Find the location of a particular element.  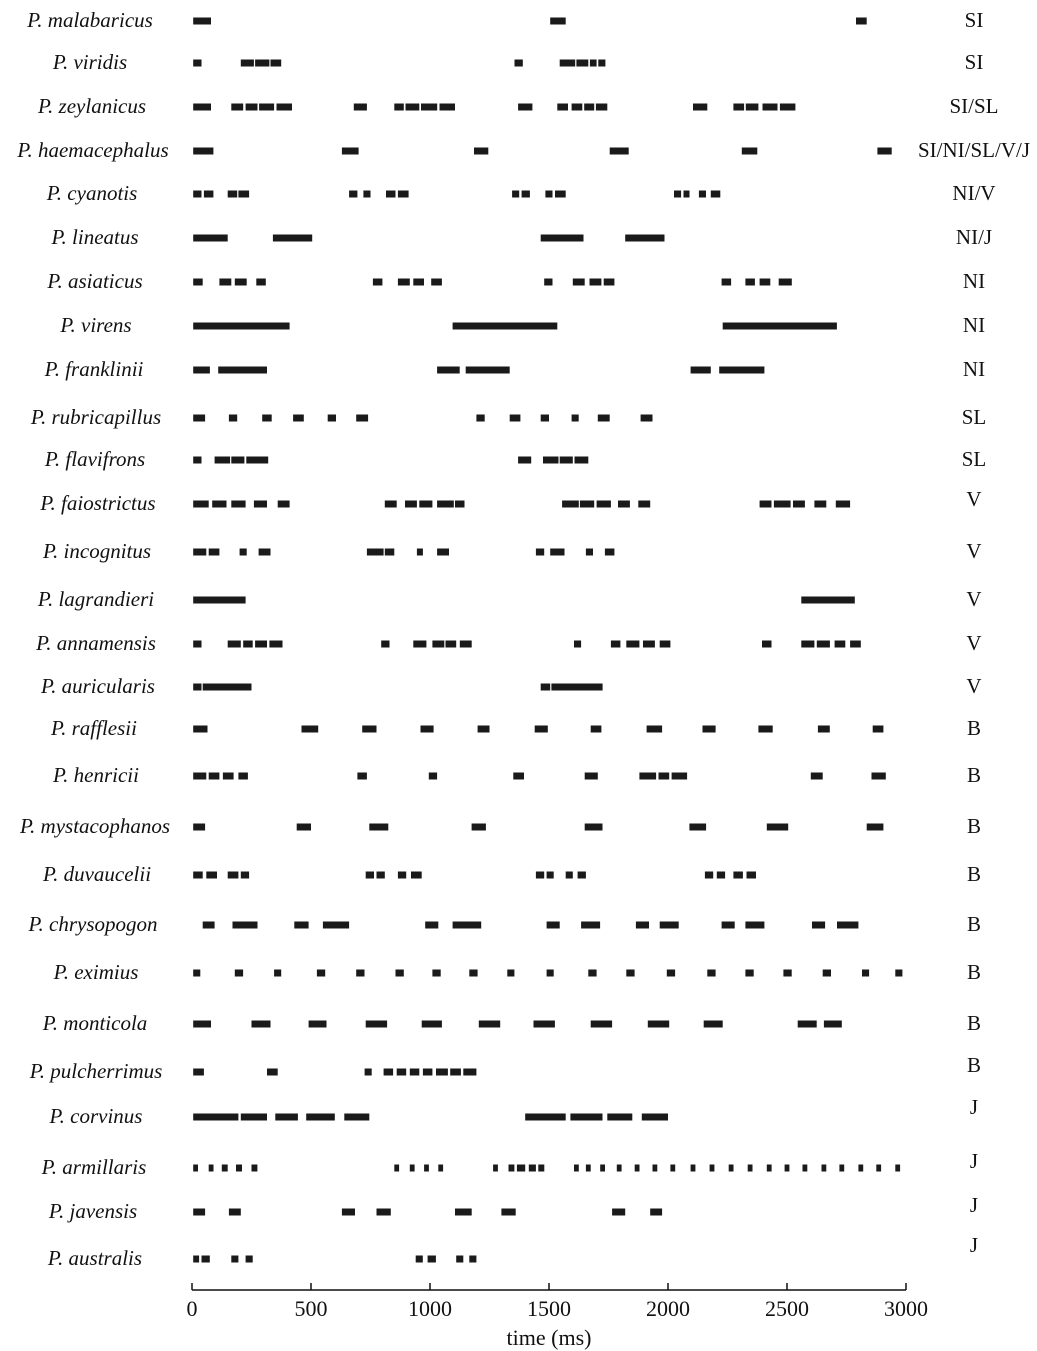

species-label: P. eximius is located at coordinates (96, 972).